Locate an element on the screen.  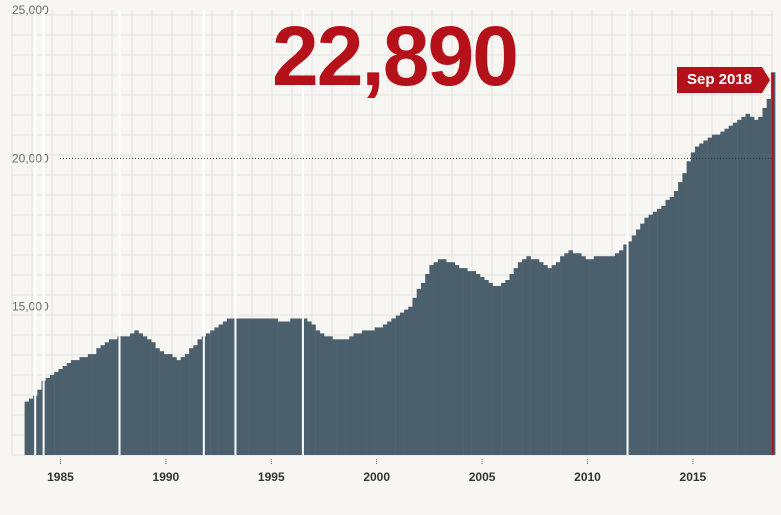
latest-date-badge: Sep 2018 is located at coordinates (724, 80).